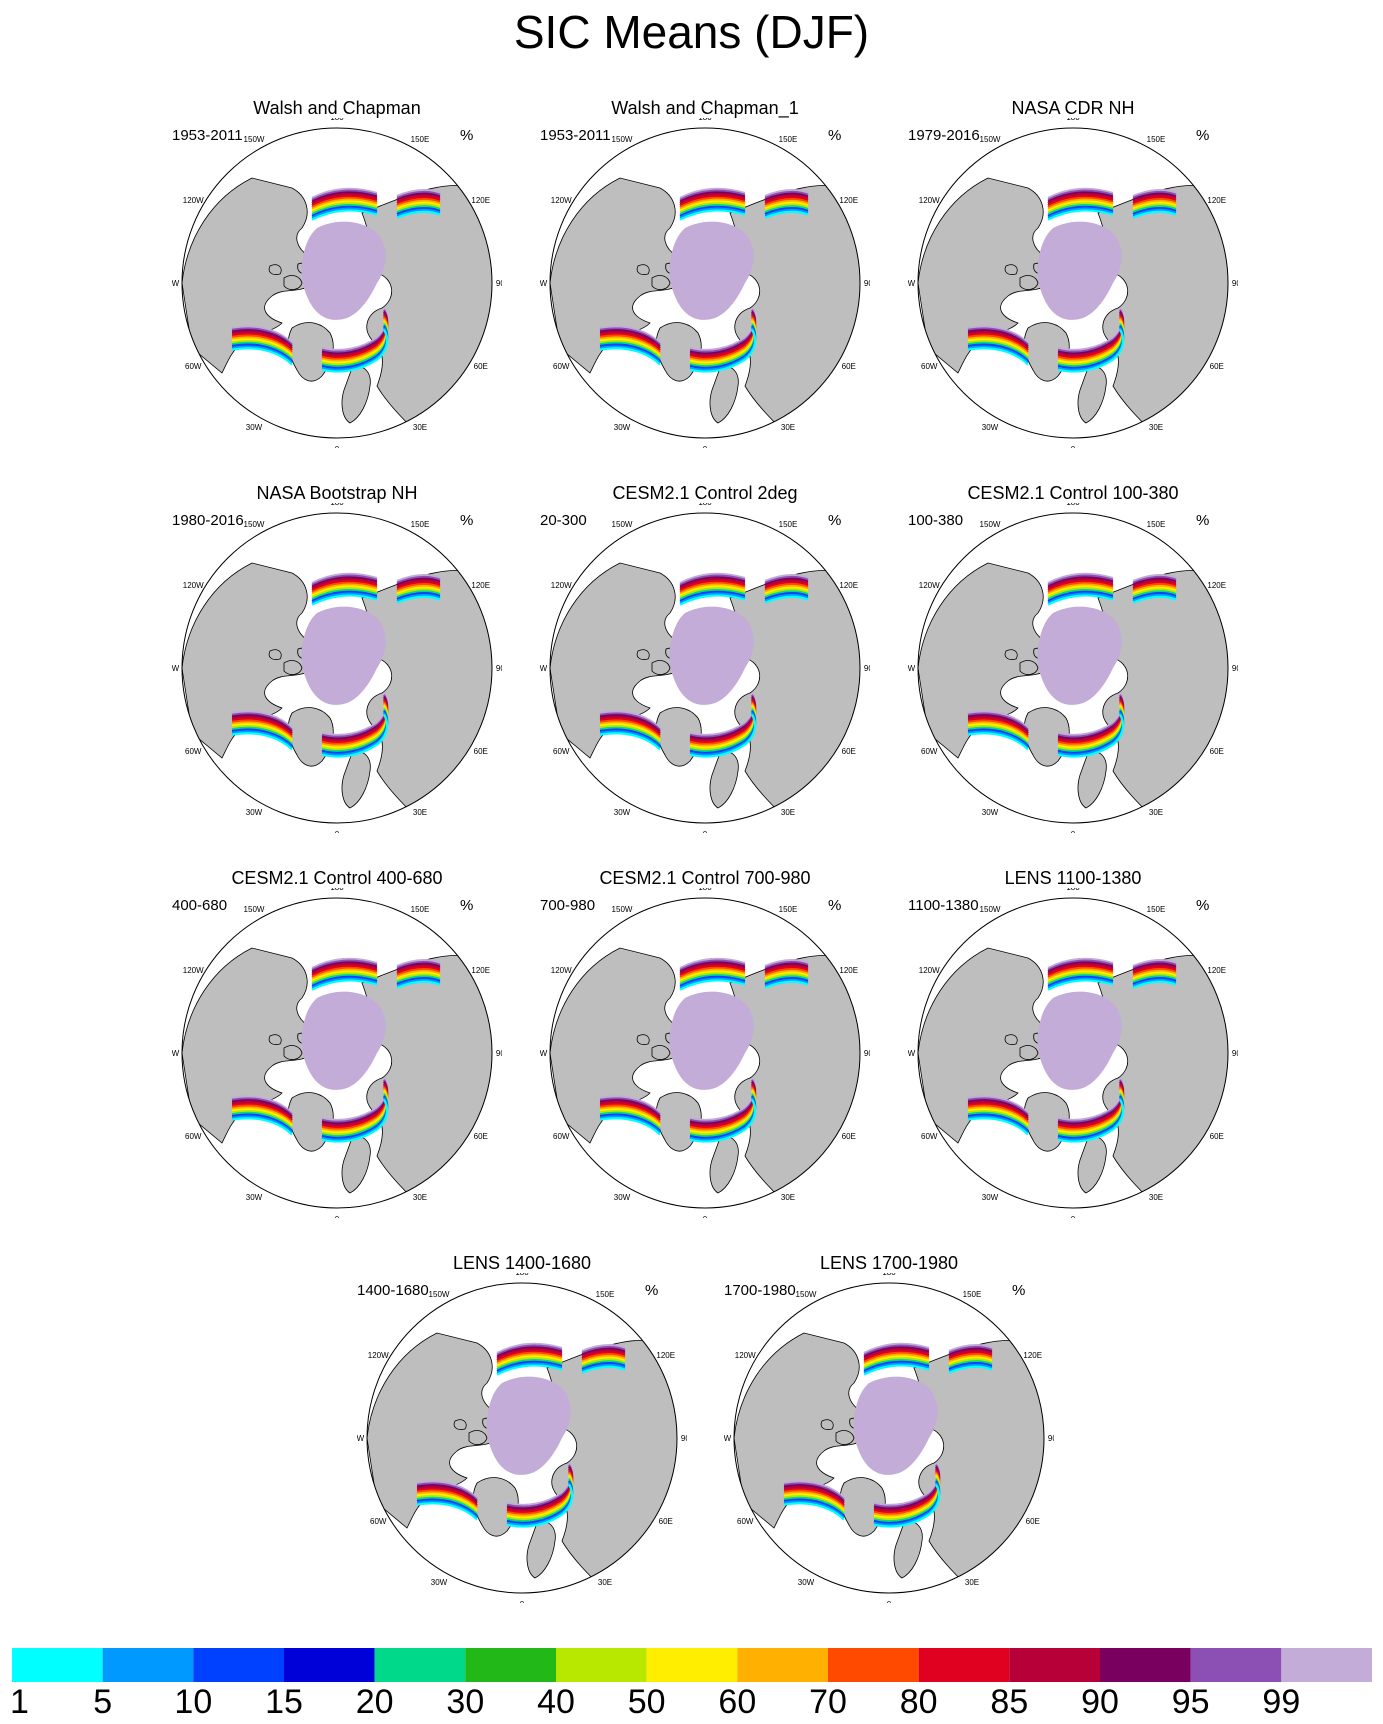 This screenshot has height=1724, width=1383. I want to click on longitude-label: 120E, so click(480, 970).